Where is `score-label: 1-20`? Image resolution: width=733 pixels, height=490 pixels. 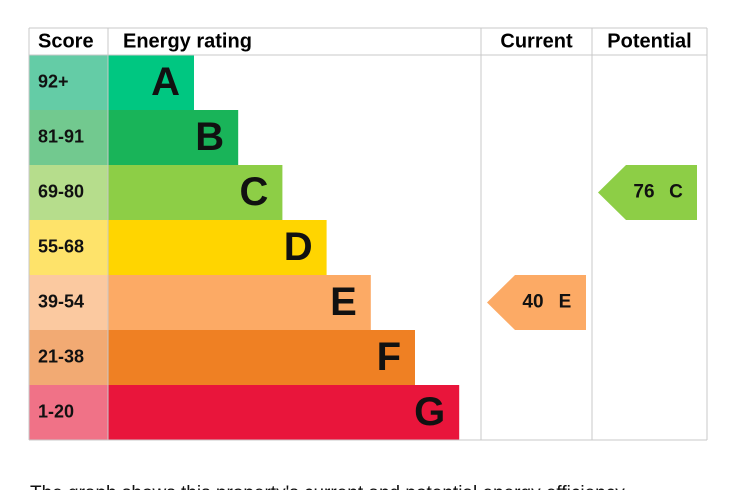
score-label: 1-20 is located at coordinates (56, 411).